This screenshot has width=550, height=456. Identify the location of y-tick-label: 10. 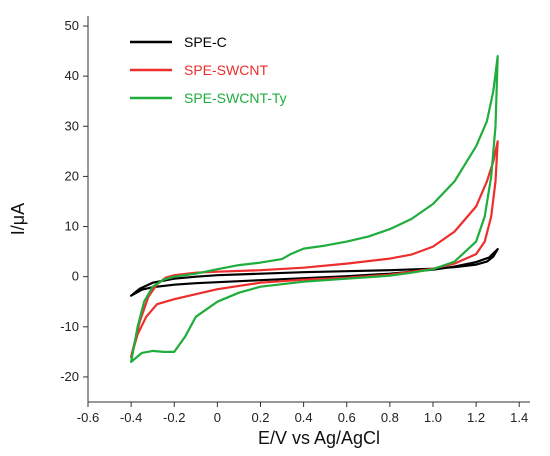
(72, 226).